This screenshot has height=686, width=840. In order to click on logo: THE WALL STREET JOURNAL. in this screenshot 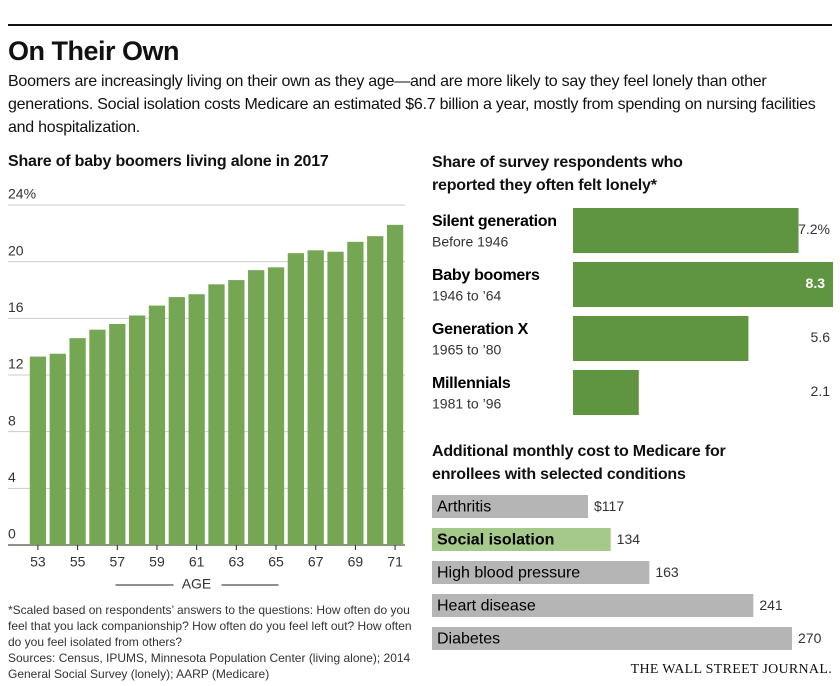, I will do `click(731, 669)`.